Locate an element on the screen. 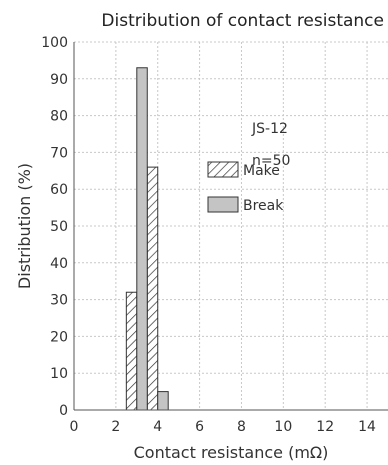 The width and height of the screenshot is (388, 465). y-tick-label: 10 is located at coordinates (59, 374).